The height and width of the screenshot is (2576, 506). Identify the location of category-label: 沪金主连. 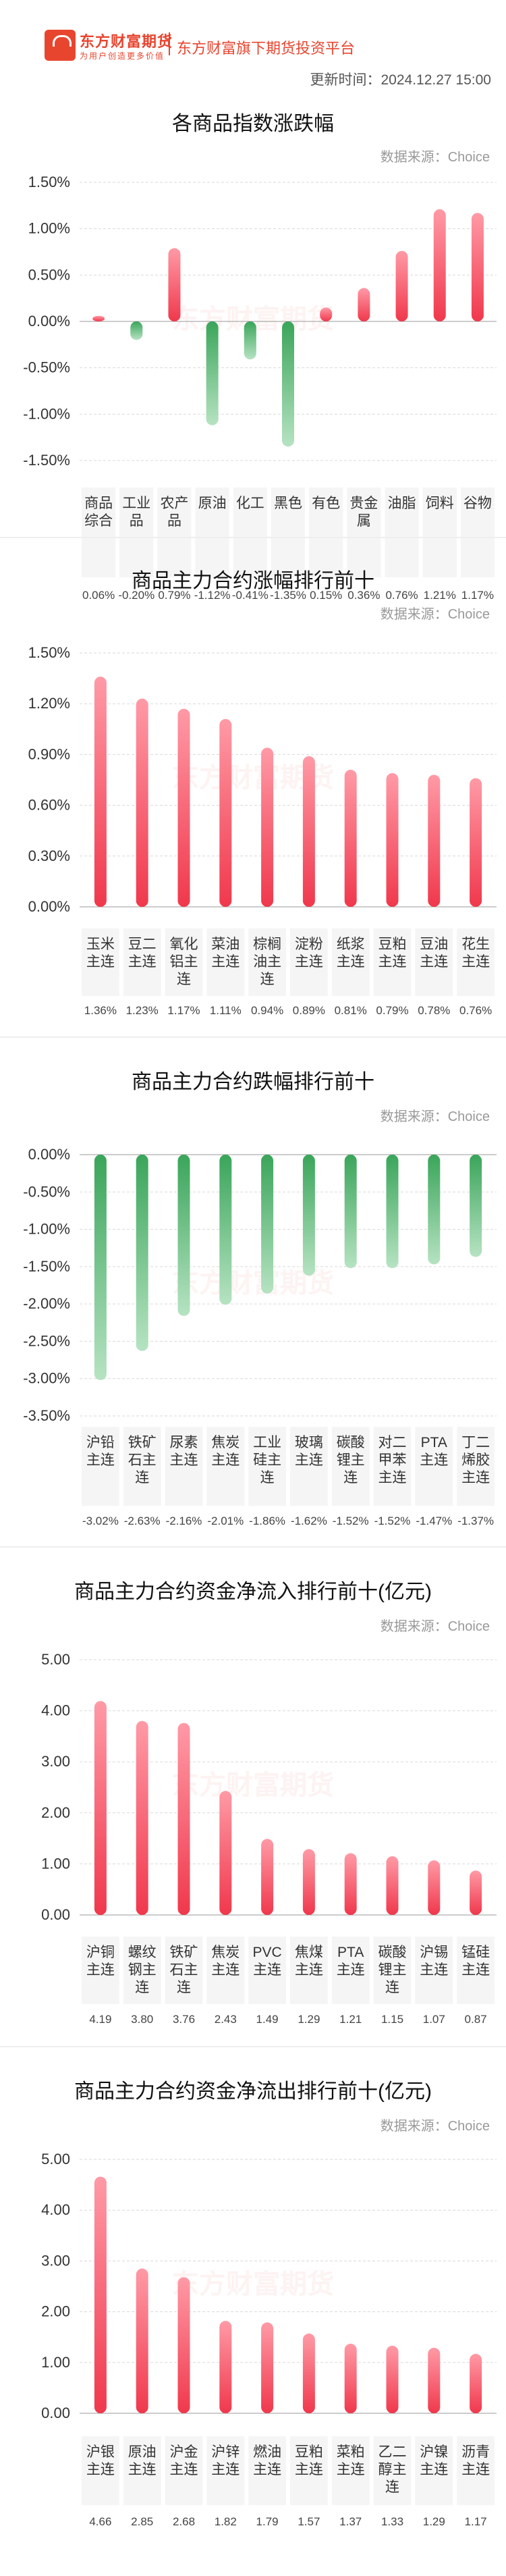
(184, 2460).